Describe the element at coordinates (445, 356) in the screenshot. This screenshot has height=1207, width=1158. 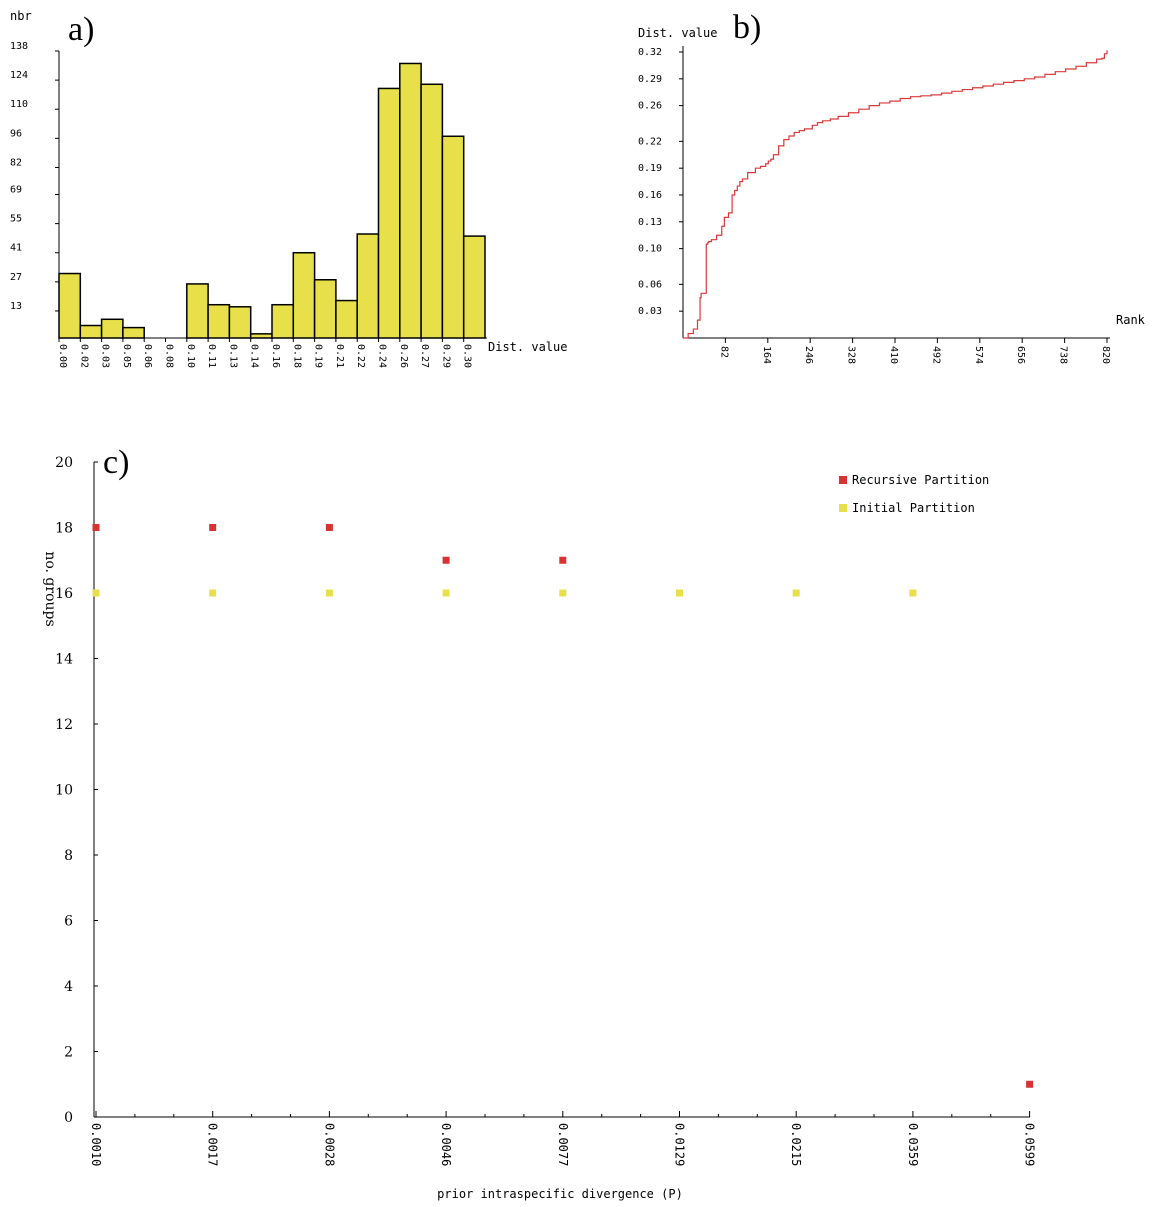
I see `histogram-x-tick-label: 0.29` at that location.